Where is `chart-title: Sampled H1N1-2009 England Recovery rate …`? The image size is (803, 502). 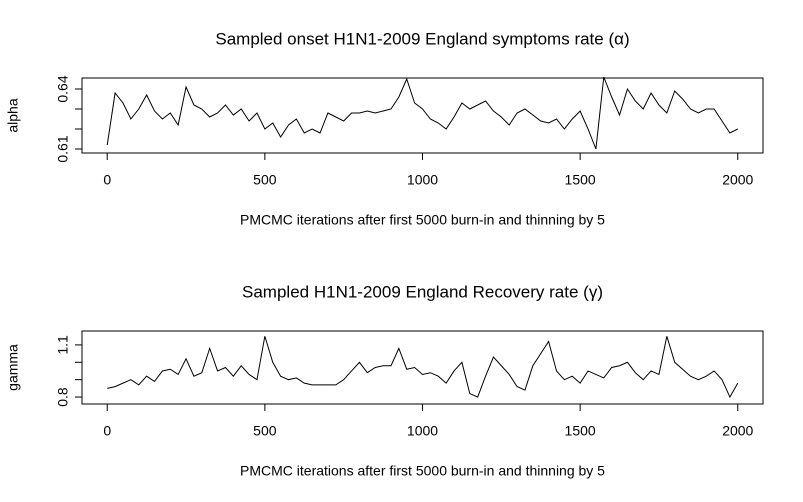
chart-title: Sampled H1N1-2009 England Recovery rate … is located at coordinates (422, 291).